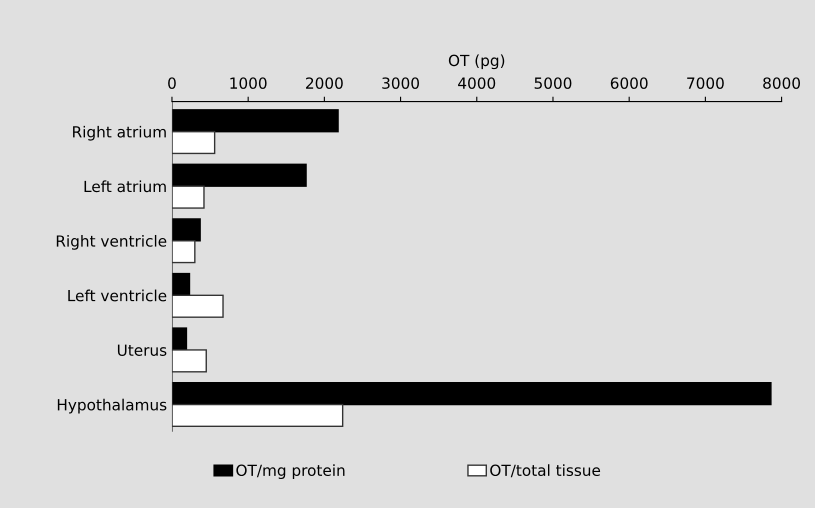  What do you see at coordinates (324, 83) in the screenshot?
I see `x-tick-label: 2000` at bounding box center [324, 83].